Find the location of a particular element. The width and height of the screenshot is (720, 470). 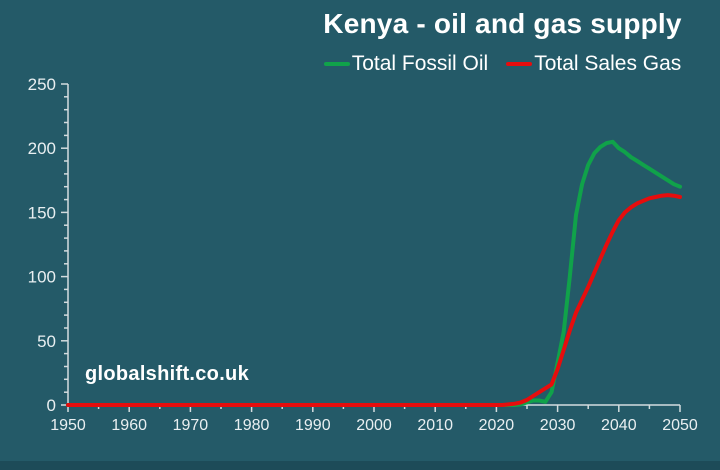

chart-title: Kenya - oil and gas supply is located at coordinates (502, 23).